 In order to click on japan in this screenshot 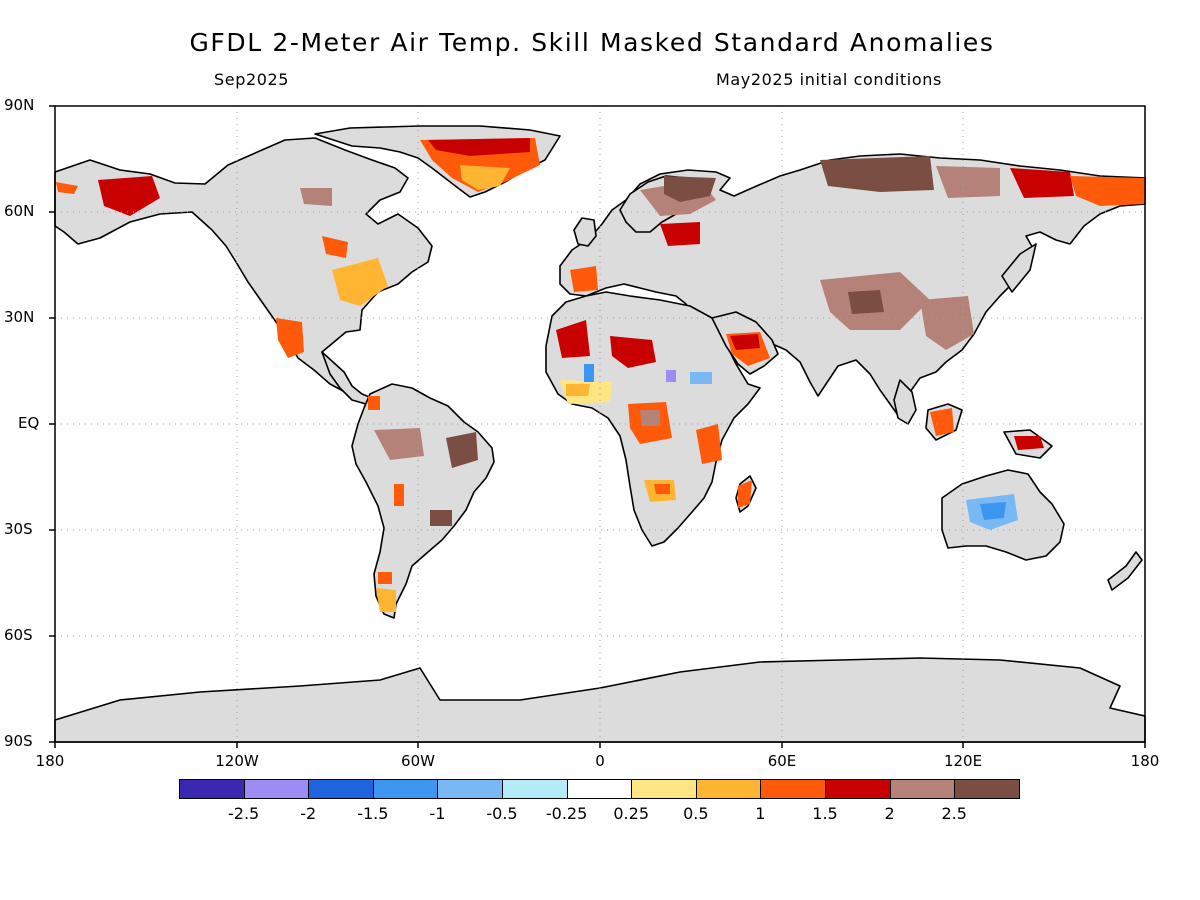, I will do `click(1019, 268)`.